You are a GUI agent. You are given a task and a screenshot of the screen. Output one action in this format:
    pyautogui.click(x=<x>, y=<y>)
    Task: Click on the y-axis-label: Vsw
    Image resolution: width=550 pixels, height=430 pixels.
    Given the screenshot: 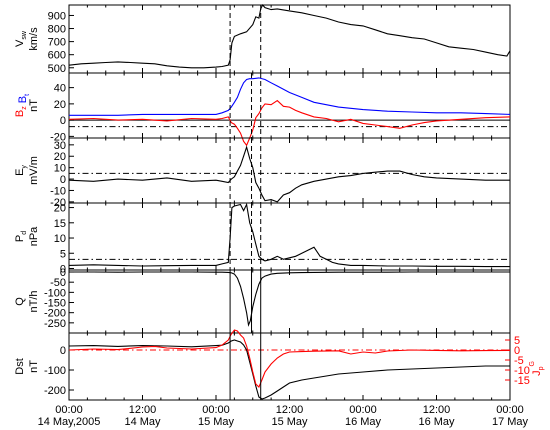 What is the action you would take?
    pyautogui.click(x=21, y=38)
    